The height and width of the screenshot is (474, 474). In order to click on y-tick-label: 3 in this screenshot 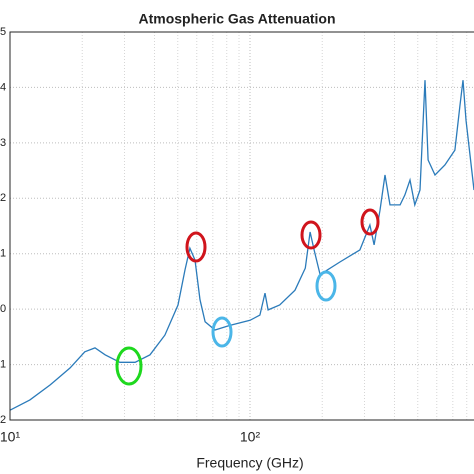, I will do `click(3, 143)`.